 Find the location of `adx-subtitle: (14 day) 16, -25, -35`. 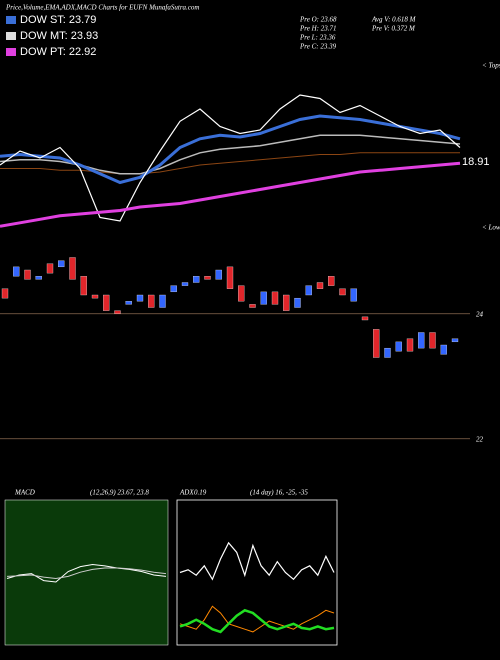

adx-subtitle: (14 day) 16, -25, -35 is located at coordinates (279, 493).